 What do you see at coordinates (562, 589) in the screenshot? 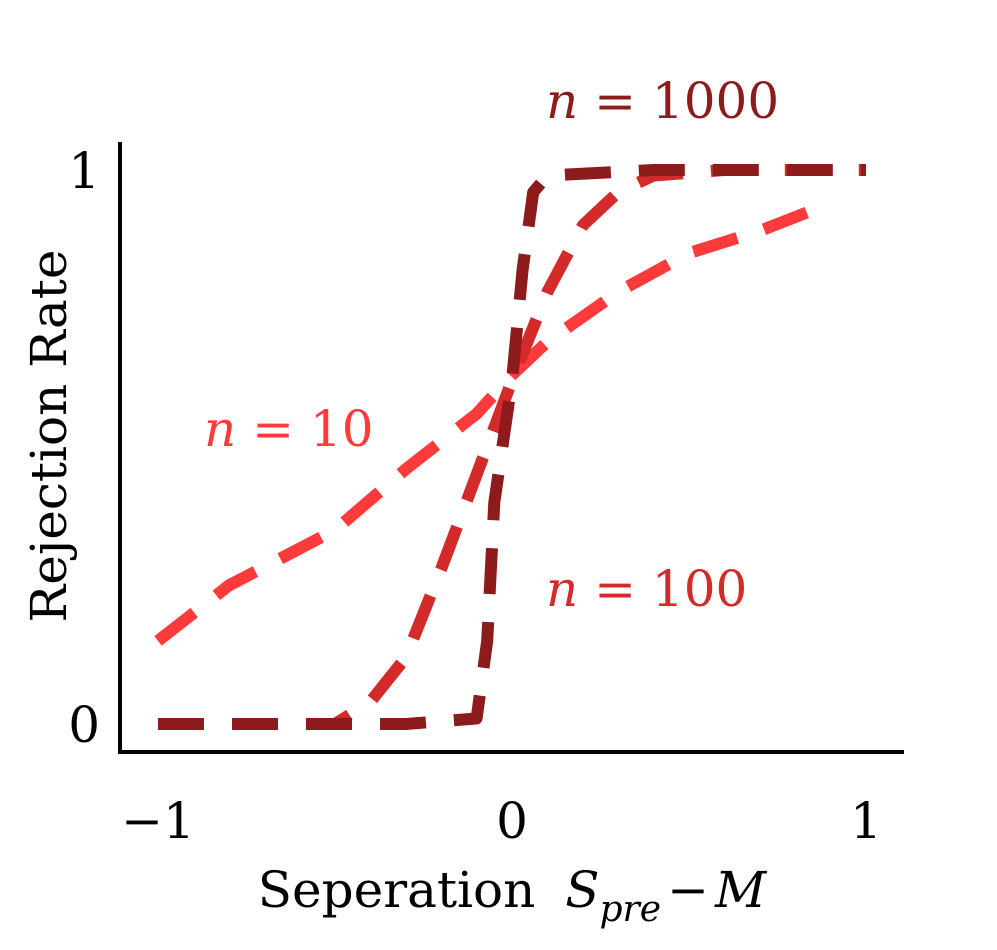
I see `series-label-var-1: n` at bounding box center [562, 589].